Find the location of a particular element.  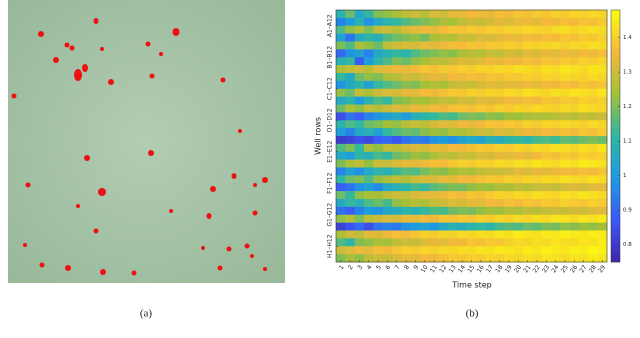

x-tick-label: 22 is located at coordinates (537, 269).